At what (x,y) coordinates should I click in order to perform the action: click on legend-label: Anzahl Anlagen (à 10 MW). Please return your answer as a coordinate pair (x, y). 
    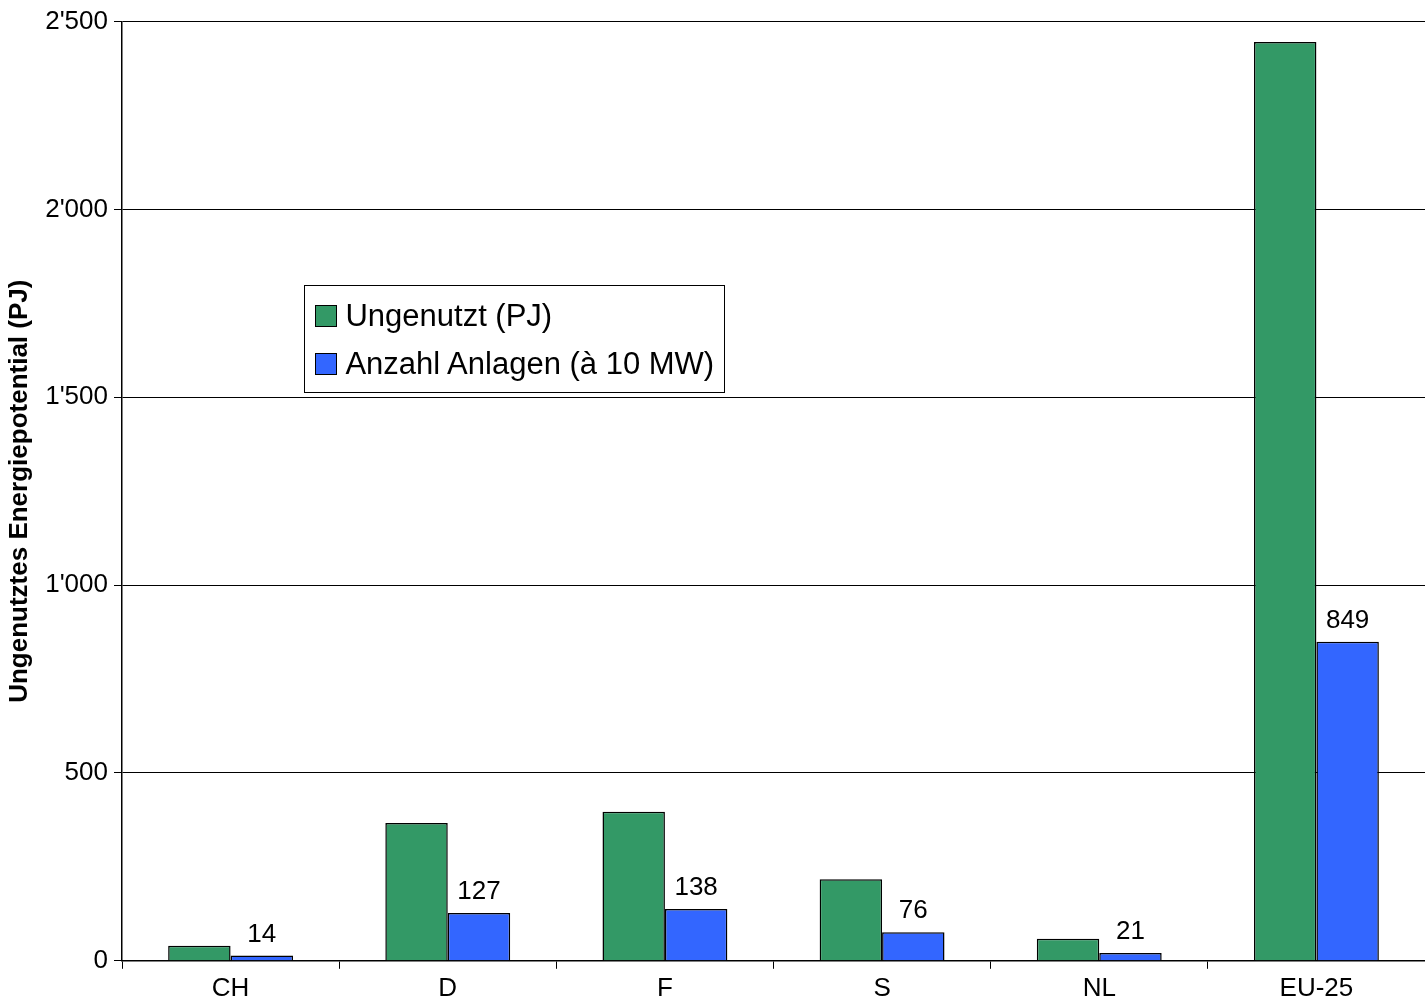
    Looking at the image, I should click on (530, 363).